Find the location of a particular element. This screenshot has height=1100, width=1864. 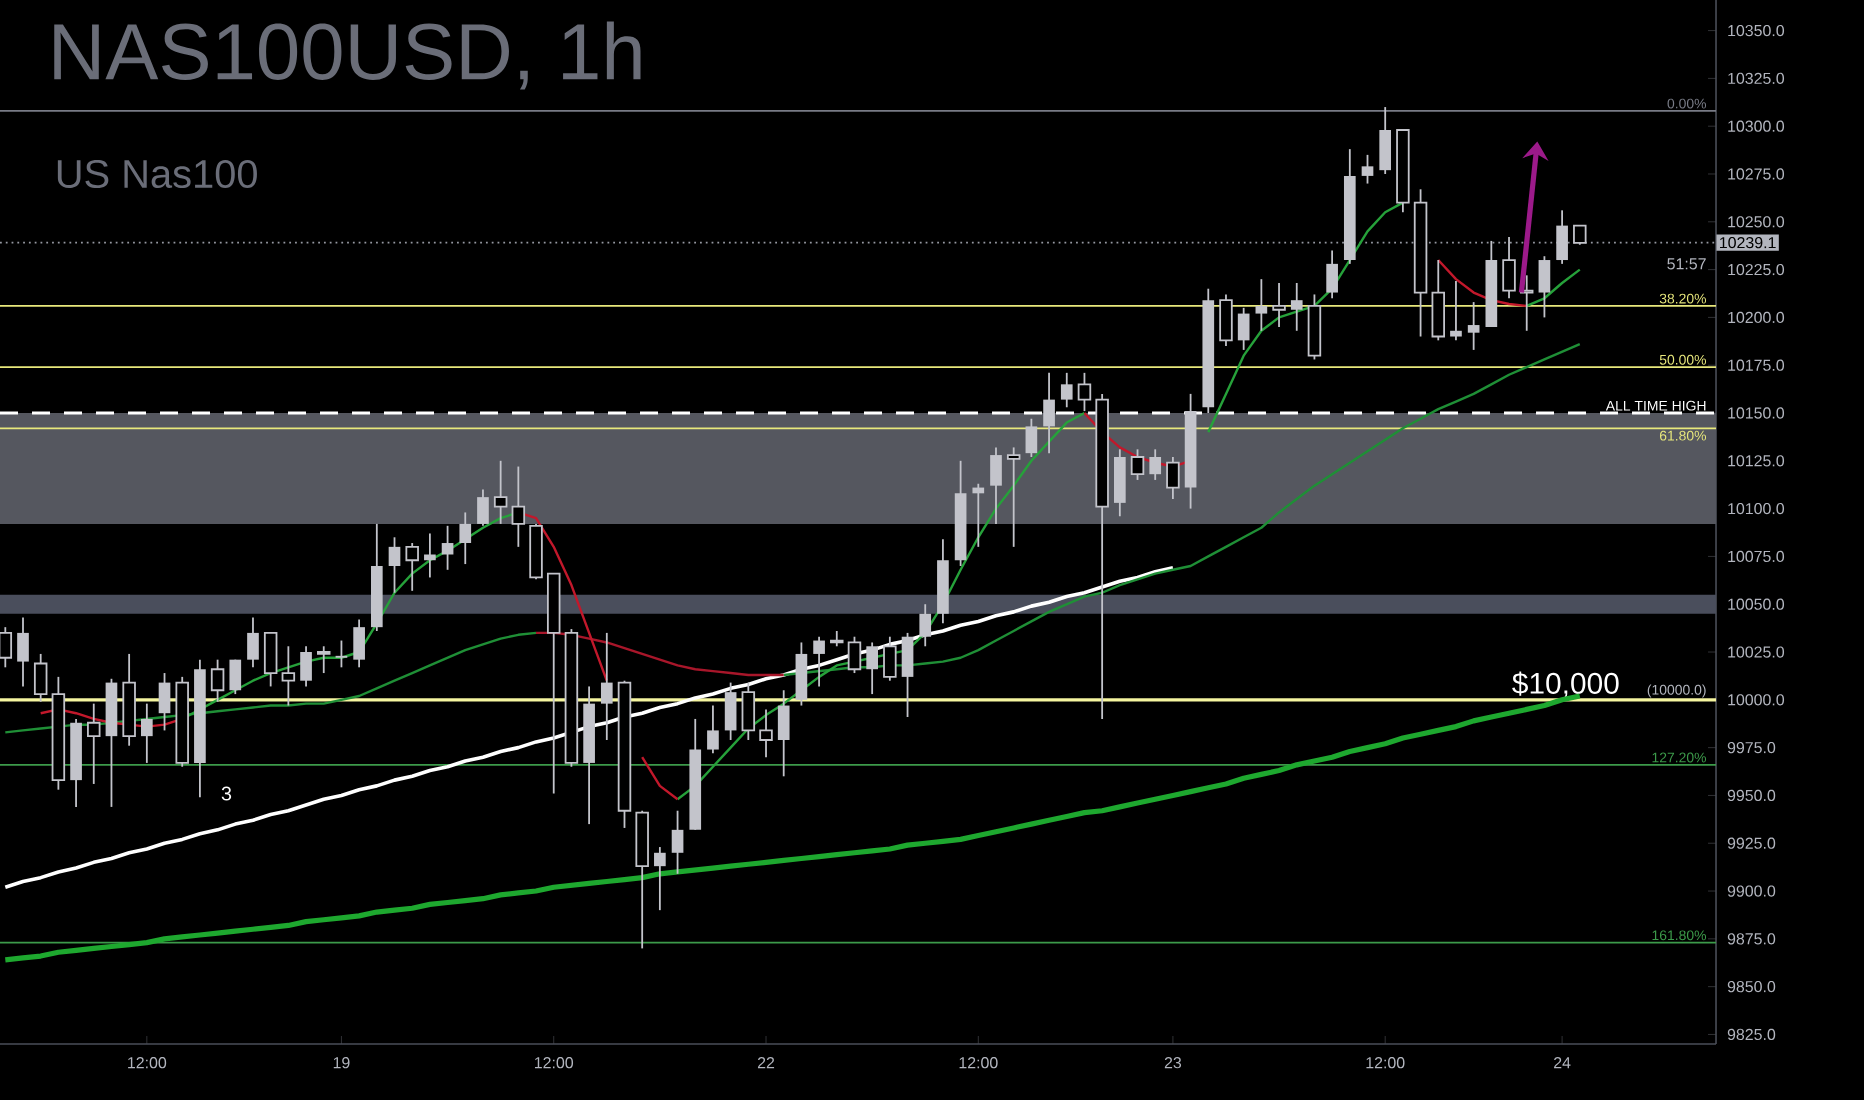

annotation: 3 is located at coordinates (226, 793).